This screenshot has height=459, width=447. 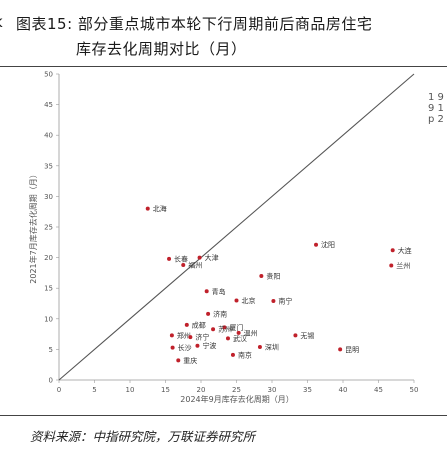 I want to click on data-point: 北京, so click(x=245, y=300).